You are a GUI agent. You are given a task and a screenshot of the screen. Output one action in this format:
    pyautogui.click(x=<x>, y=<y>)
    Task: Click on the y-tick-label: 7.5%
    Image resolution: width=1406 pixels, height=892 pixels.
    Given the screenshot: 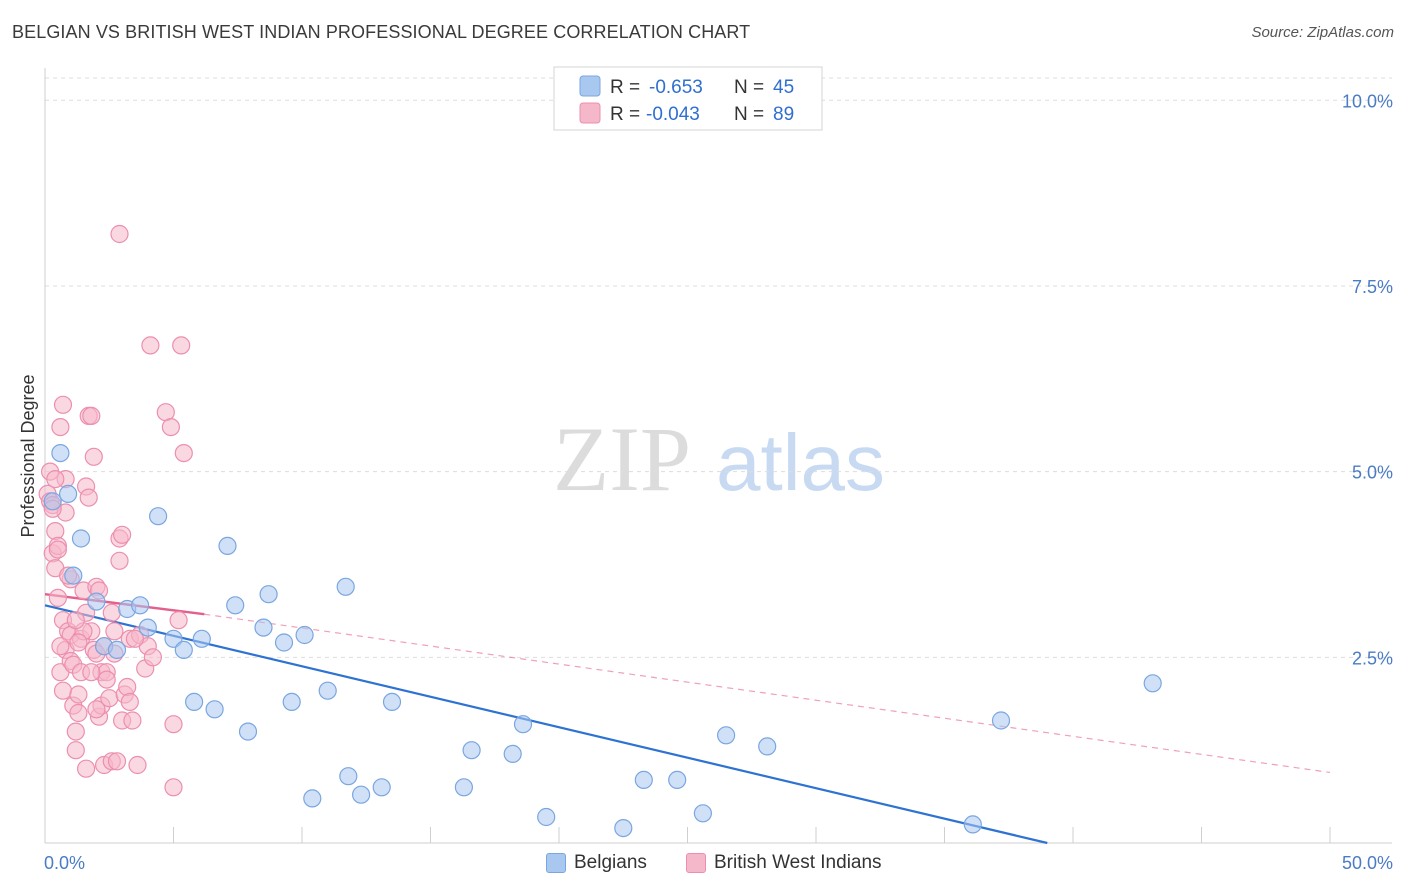 What is the action you would take?
    pyautogui.click(x=1372, y=287)
    